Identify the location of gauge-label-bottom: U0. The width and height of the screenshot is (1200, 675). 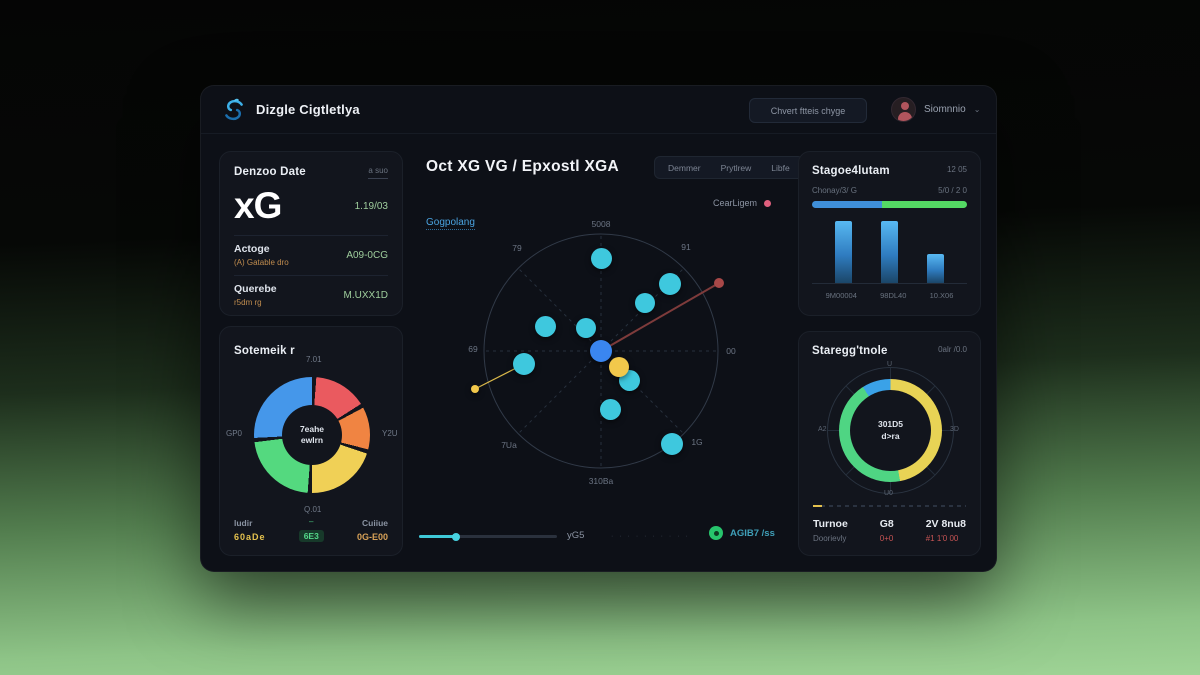
(888, 493).